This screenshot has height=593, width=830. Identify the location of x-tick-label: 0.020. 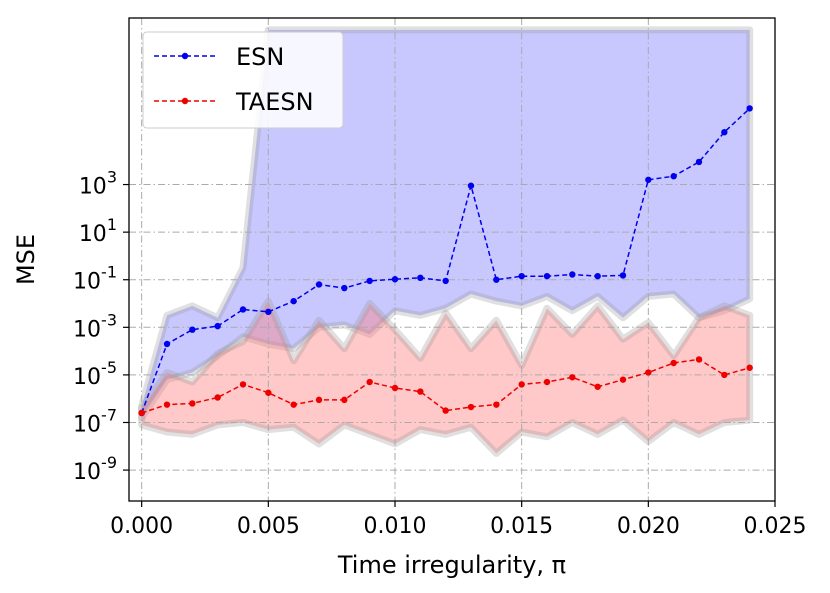
(648, 526).